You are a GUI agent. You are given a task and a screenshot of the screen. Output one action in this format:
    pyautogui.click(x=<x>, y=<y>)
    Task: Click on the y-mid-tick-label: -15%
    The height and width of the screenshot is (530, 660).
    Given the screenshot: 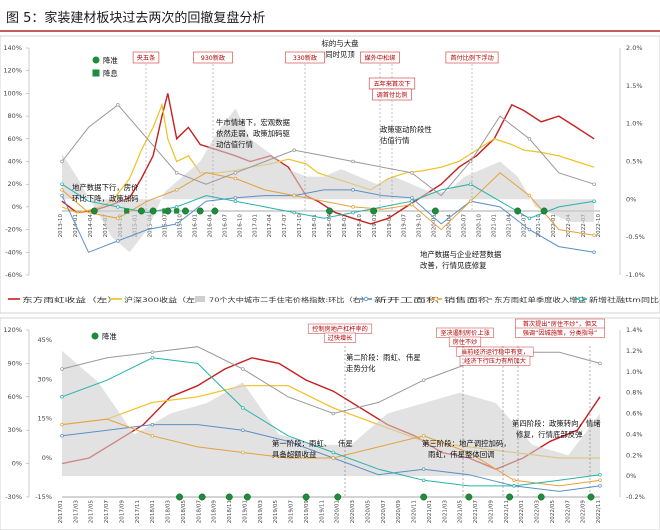 What is the action you would take?
    pyautogui.click(x=43, y=497)
    